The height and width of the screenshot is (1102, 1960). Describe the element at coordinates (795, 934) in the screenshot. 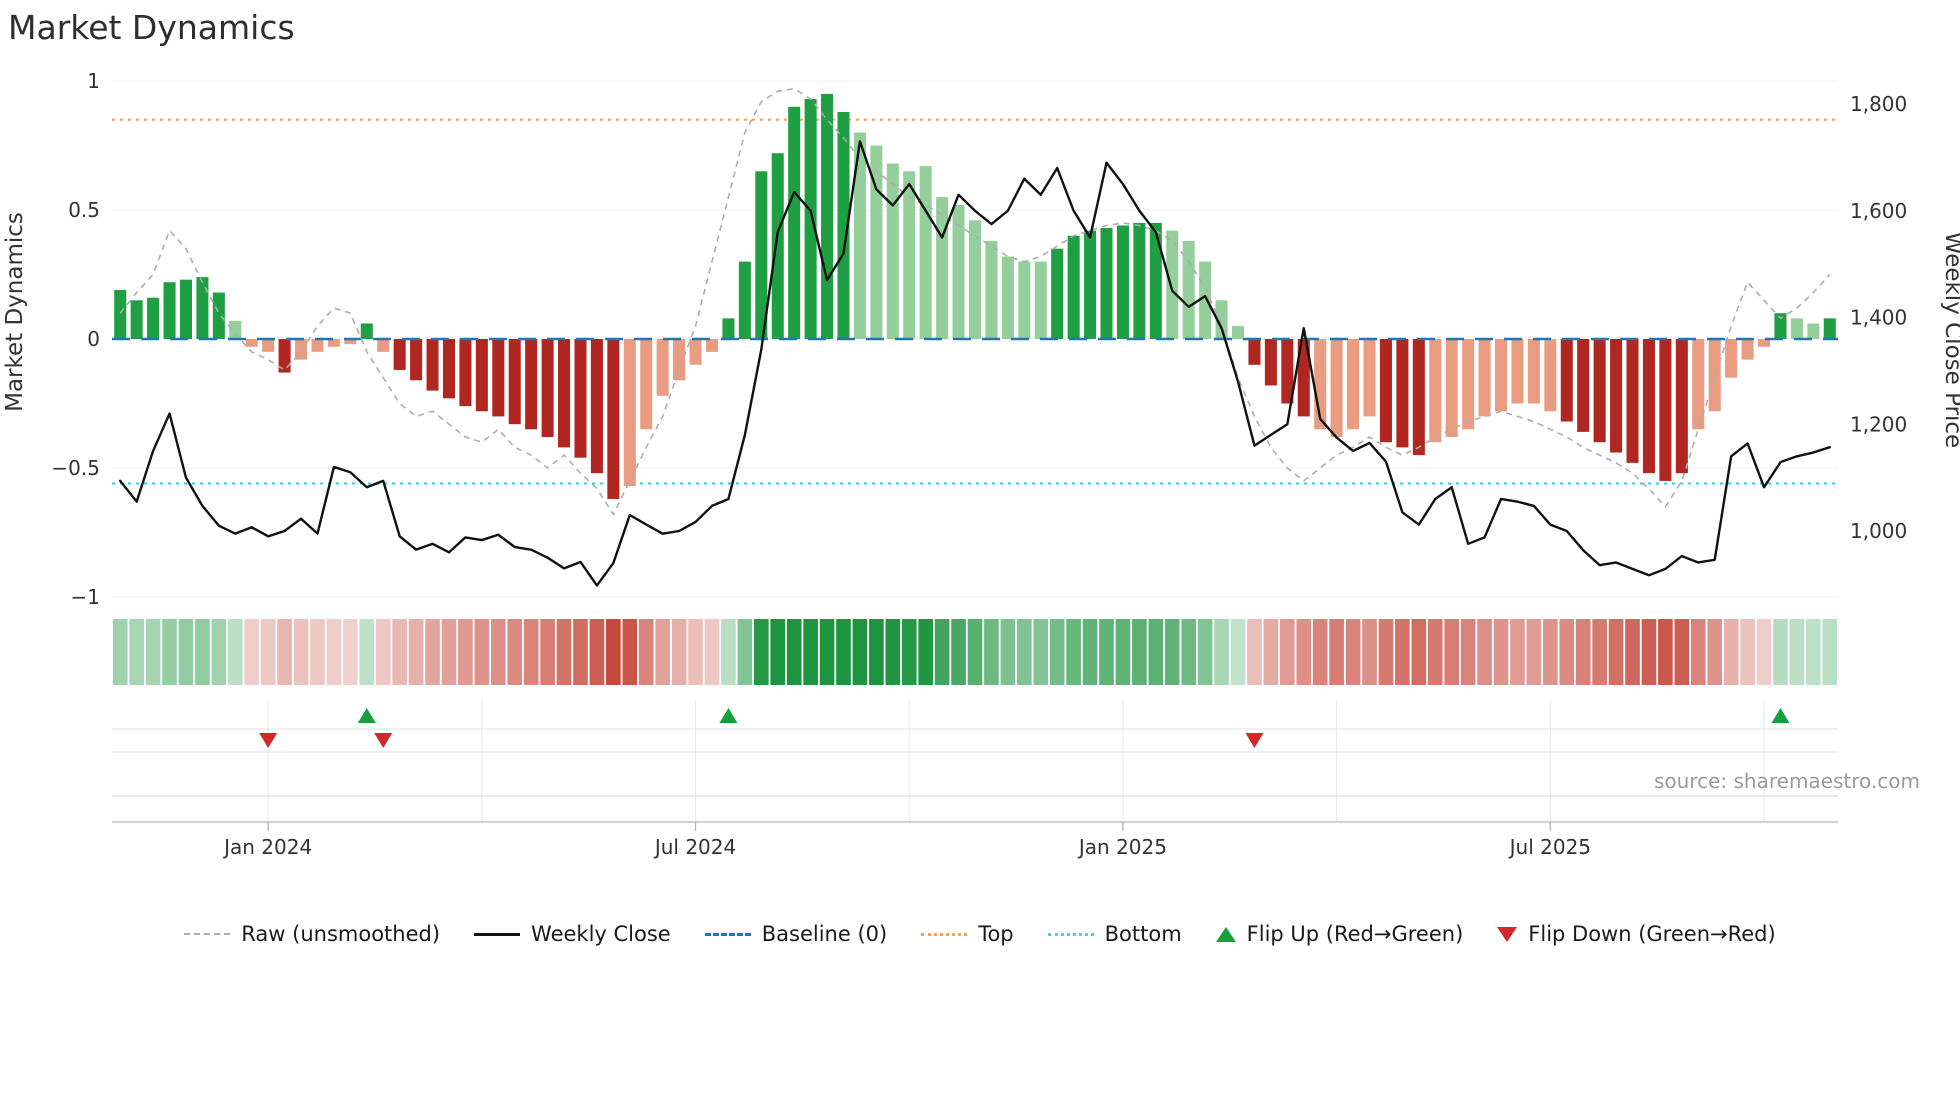

I see `legend-item-baseline: Baseline (0)` at that location.